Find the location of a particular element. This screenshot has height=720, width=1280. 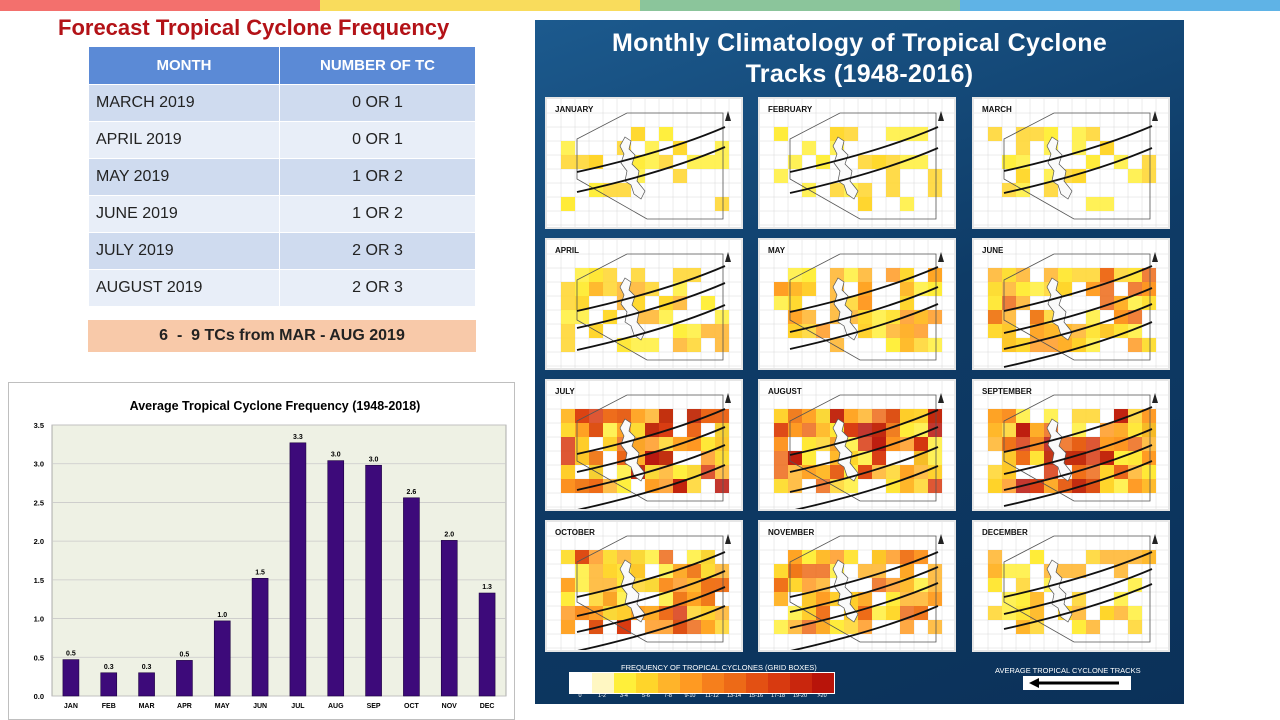

data-label: 3.3 is located at coordinates (298, 437).